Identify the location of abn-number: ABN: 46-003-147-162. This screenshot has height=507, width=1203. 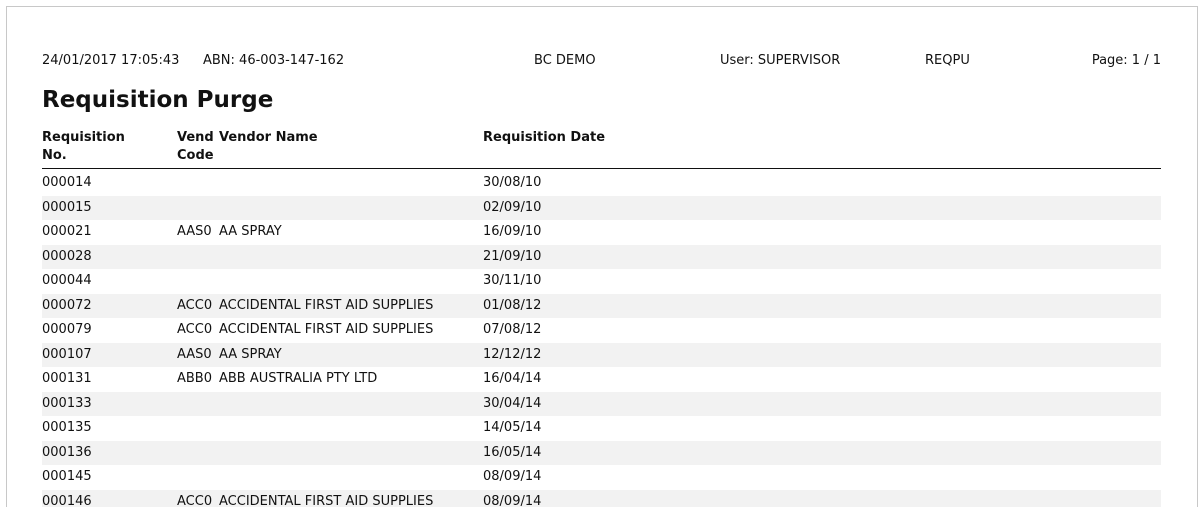
(273, 60).